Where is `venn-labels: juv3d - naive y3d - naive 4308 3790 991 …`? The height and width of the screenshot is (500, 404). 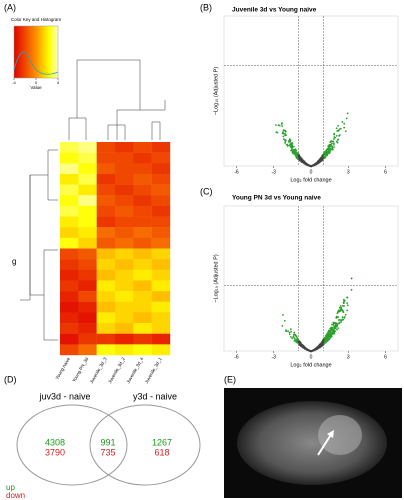 venn-labels: juv3d - naive y3d - naive 4308 3790 991 … is located at coordinates (107, 424).